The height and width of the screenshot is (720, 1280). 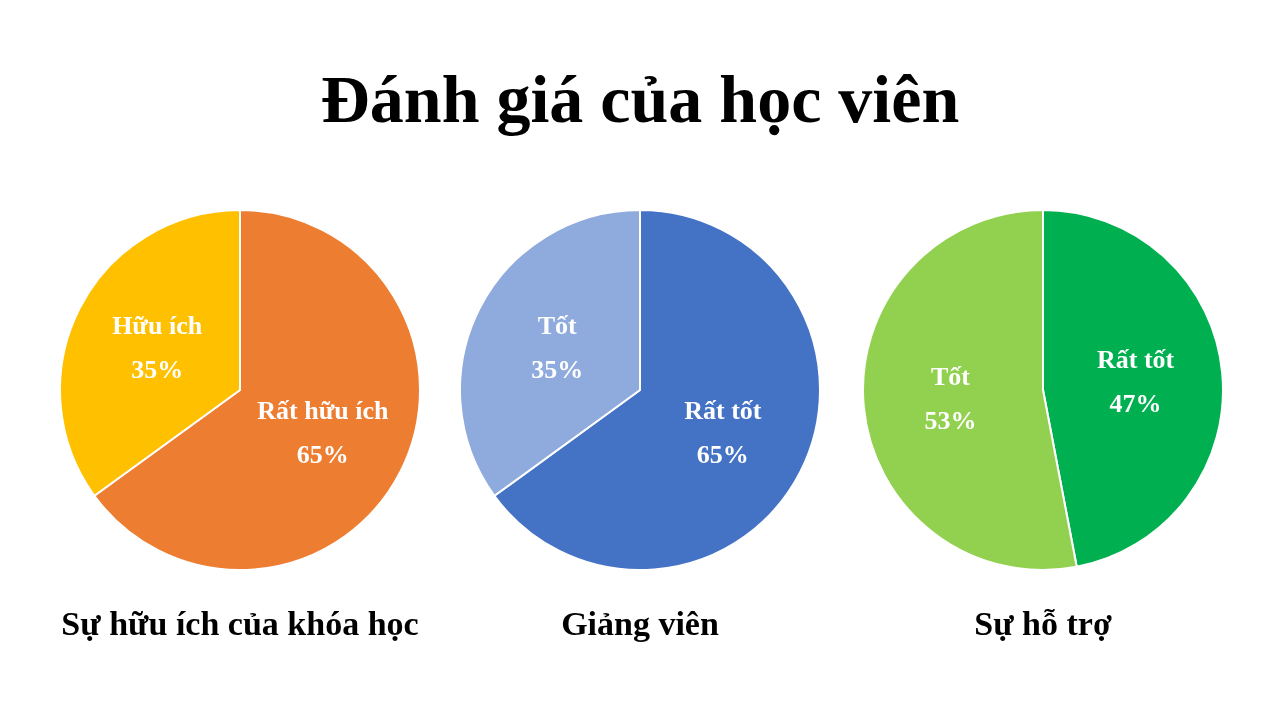 I want to click on slice-label: Hữu ích, so click(x=157, y=326).